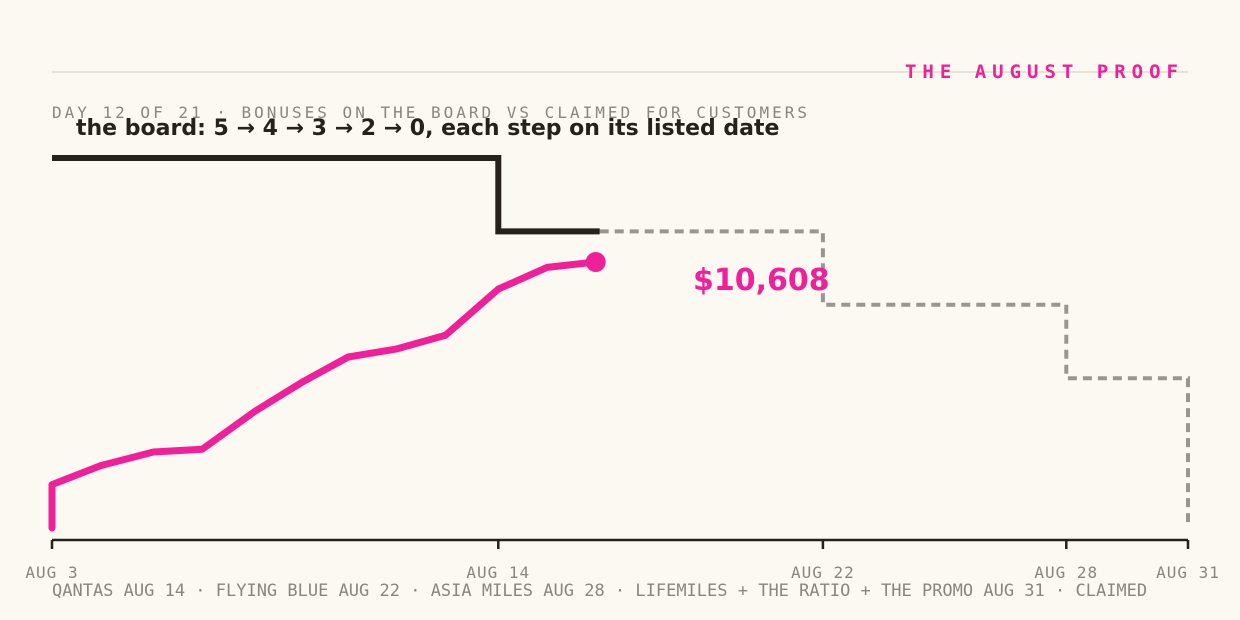 The height and width of the screenshot is (620, 1240). What do you see at coordinates (761, 280) in the screenshot?
I see `claimed-value-label: $10,608` at bounding box center [761, 280].